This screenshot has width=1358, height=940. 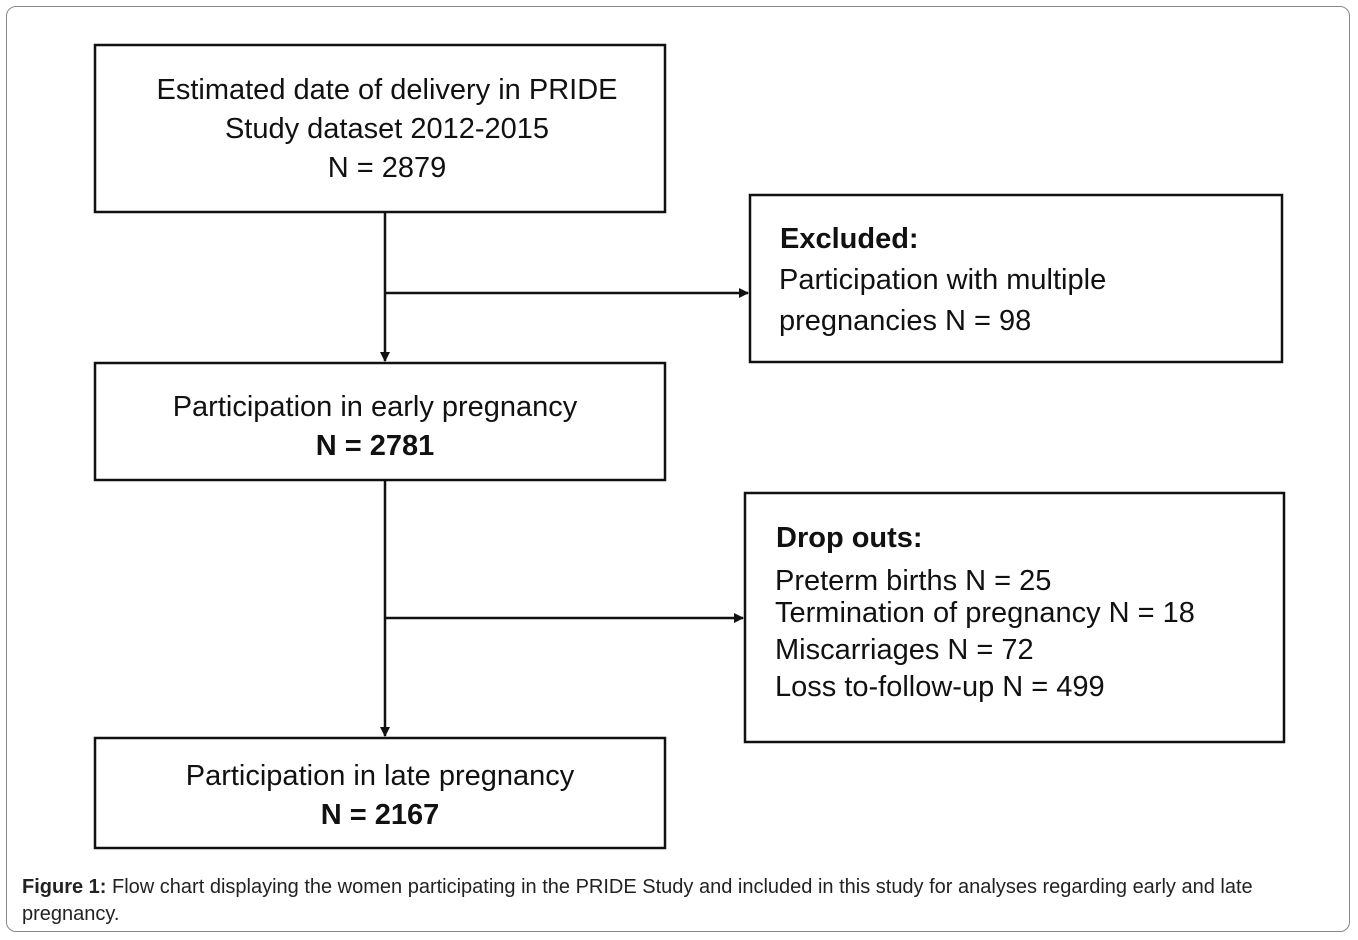 I want to click on side-title: Drop outs:, so click(x=849, y=538).